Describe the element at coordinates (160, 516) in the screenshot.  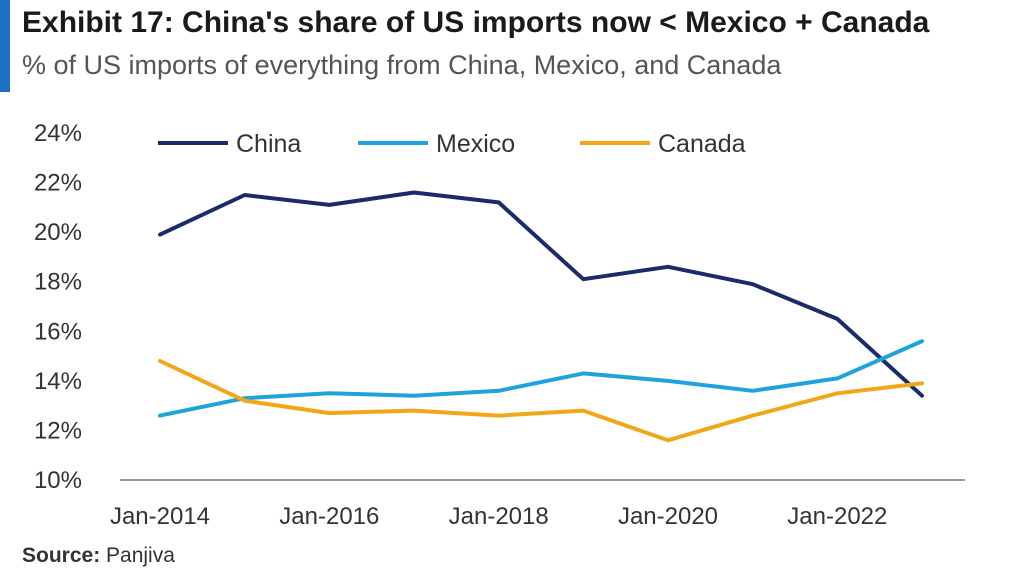
I see `x-tick-label: Jan-2014` at that location.